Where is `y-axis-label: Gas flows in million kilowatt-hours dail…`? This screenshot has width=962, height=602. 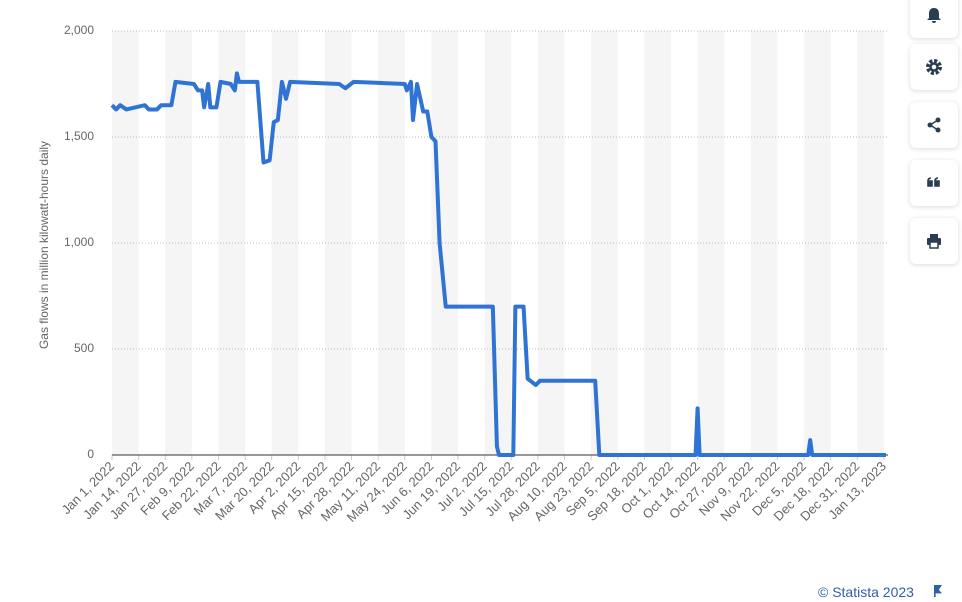 y-axis-label: Gas flows in million kilowatt-hours dail… is located at coordinates (44, 245).